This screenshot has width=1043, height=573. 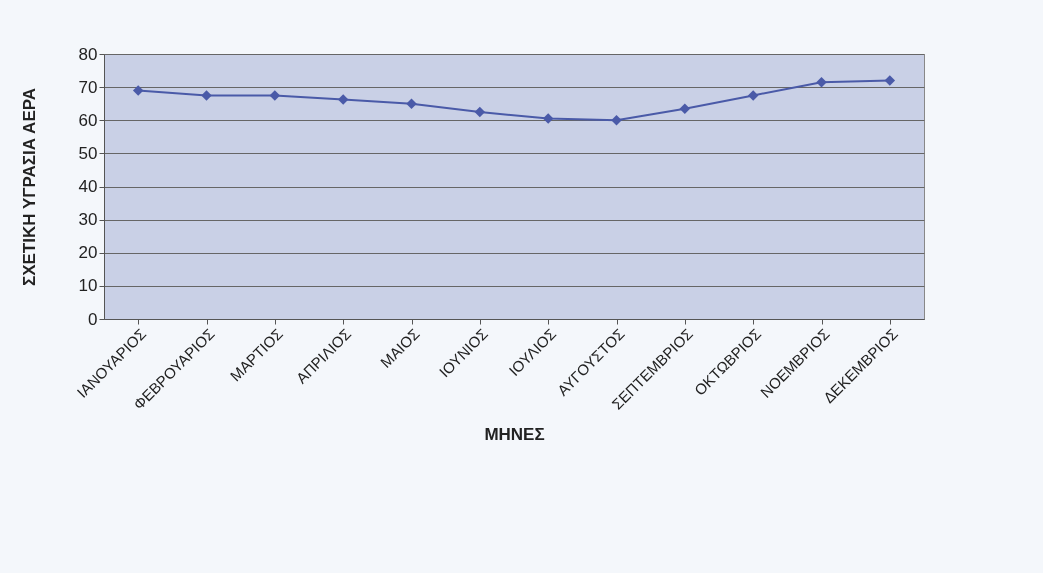 I want to click on y-tick-label: 0, so click(x=93, y=319).